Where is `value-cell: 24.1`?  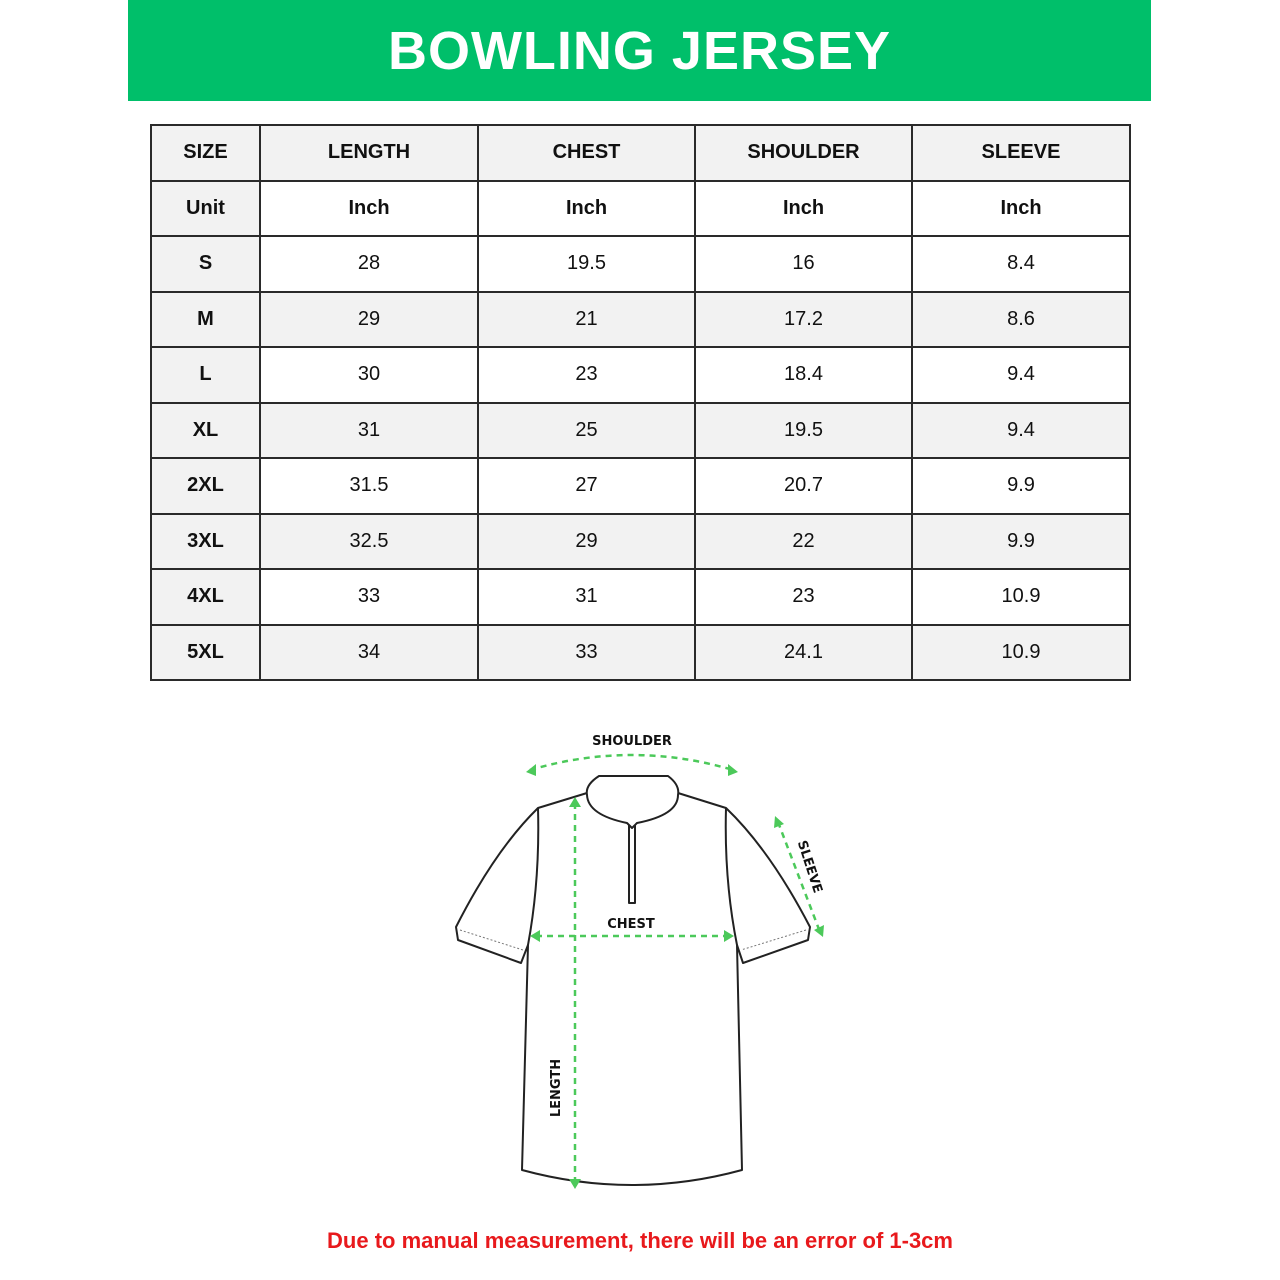
value-cell: 24.1 is located at coordinates (803, 652).